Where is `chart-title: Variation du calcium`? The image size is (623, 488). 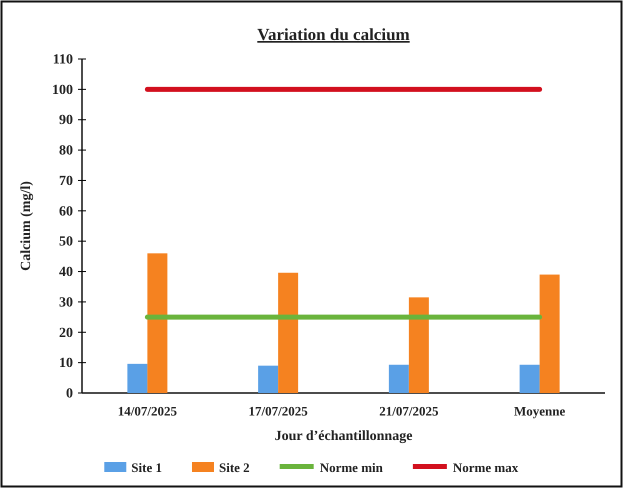
chart-title: Variation du calcium is located at coordinates (333, 34).